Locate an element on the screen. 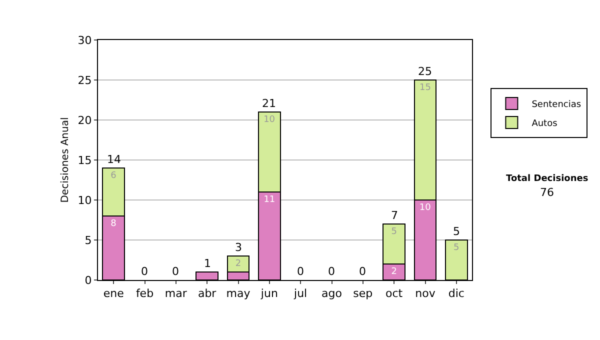  y-tick-label: 25 is located at coordinates (85, 80).